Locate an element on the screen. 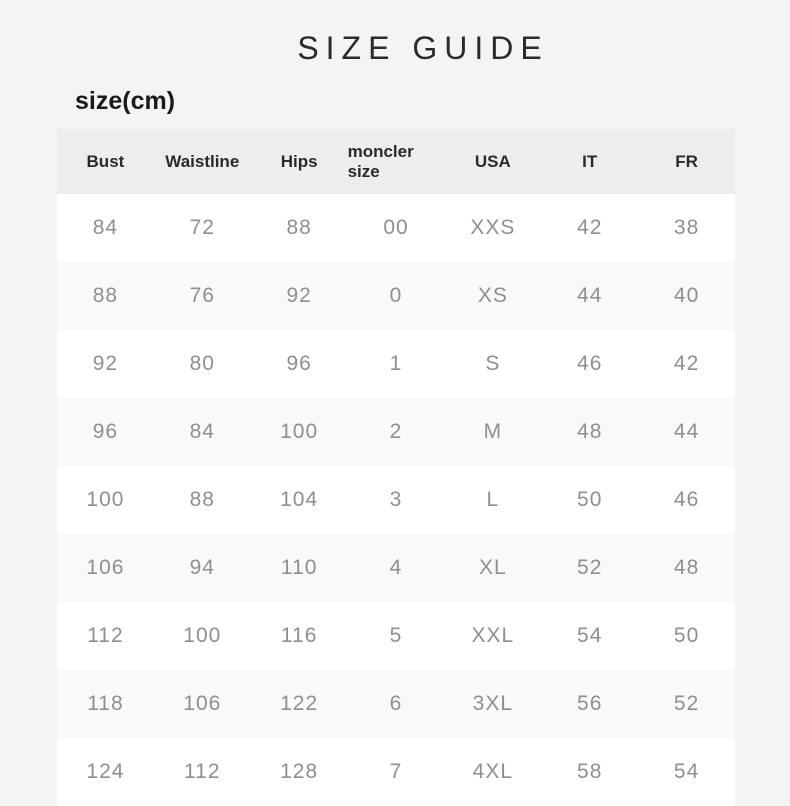 The image size is (790, 806). table-cell: 2 is located at coordinates (396, 432).